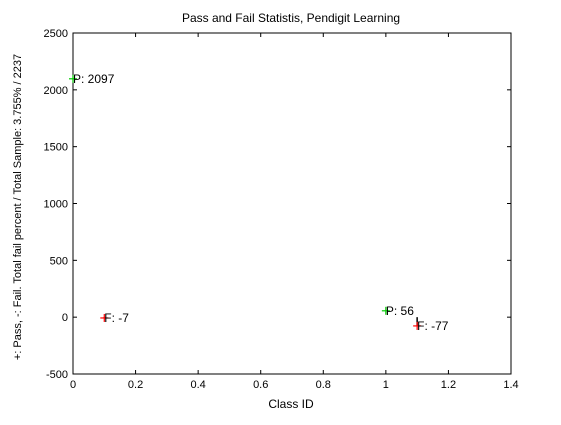  I want to click on x-tick-label: 1.2, so click(448, 385).